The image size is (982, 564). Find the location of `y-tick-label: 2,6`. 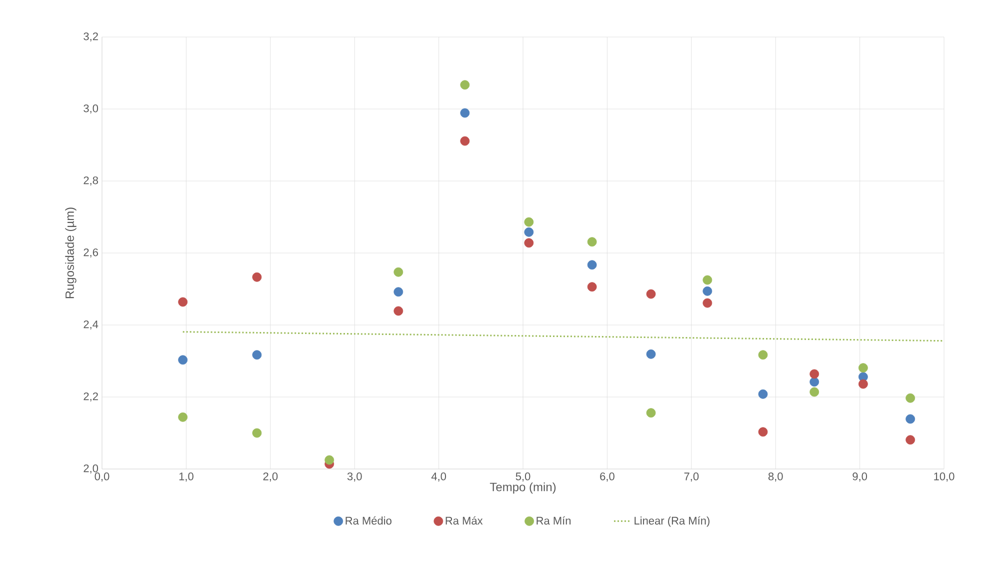

y-tick-label: 2,6 is located at coordinates (91, 253).